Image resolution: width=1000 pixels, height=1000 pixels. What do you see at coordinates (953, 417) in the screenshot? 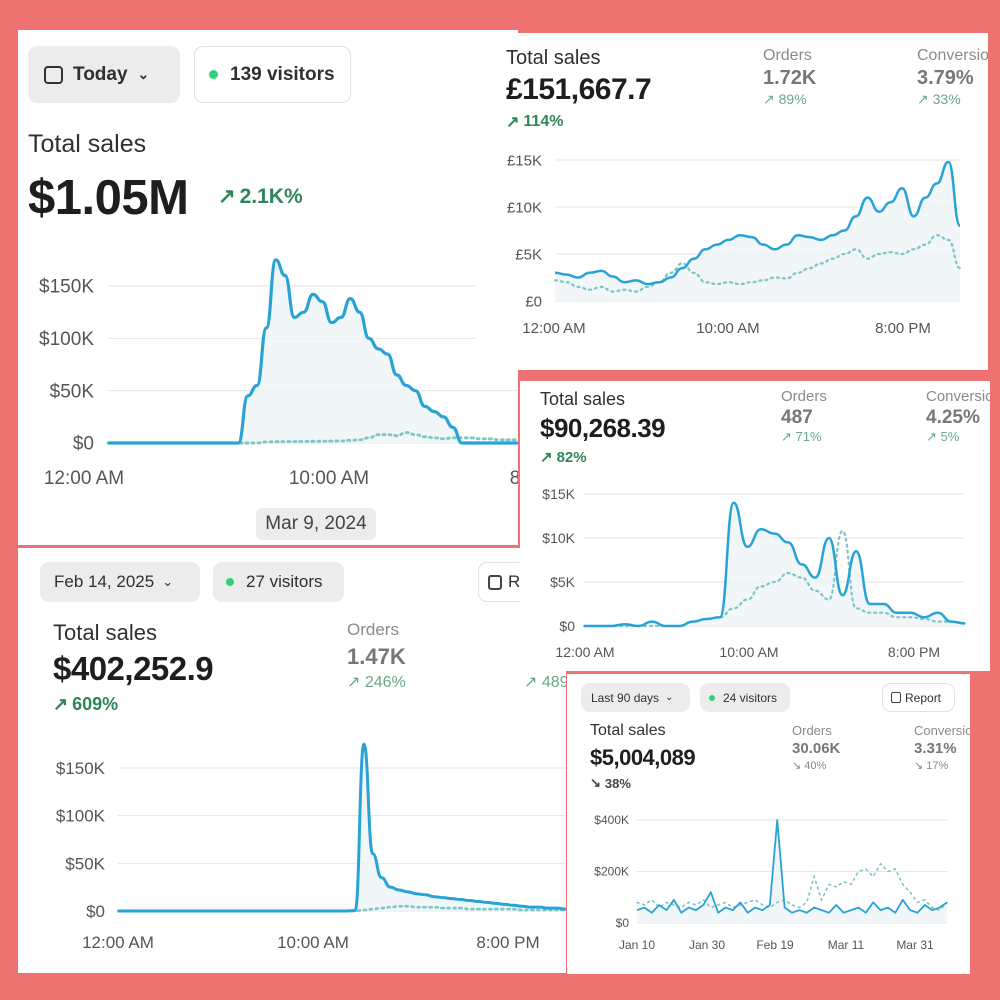
I see `conversion-value: 4.25%` at bounding box center [953, 417].